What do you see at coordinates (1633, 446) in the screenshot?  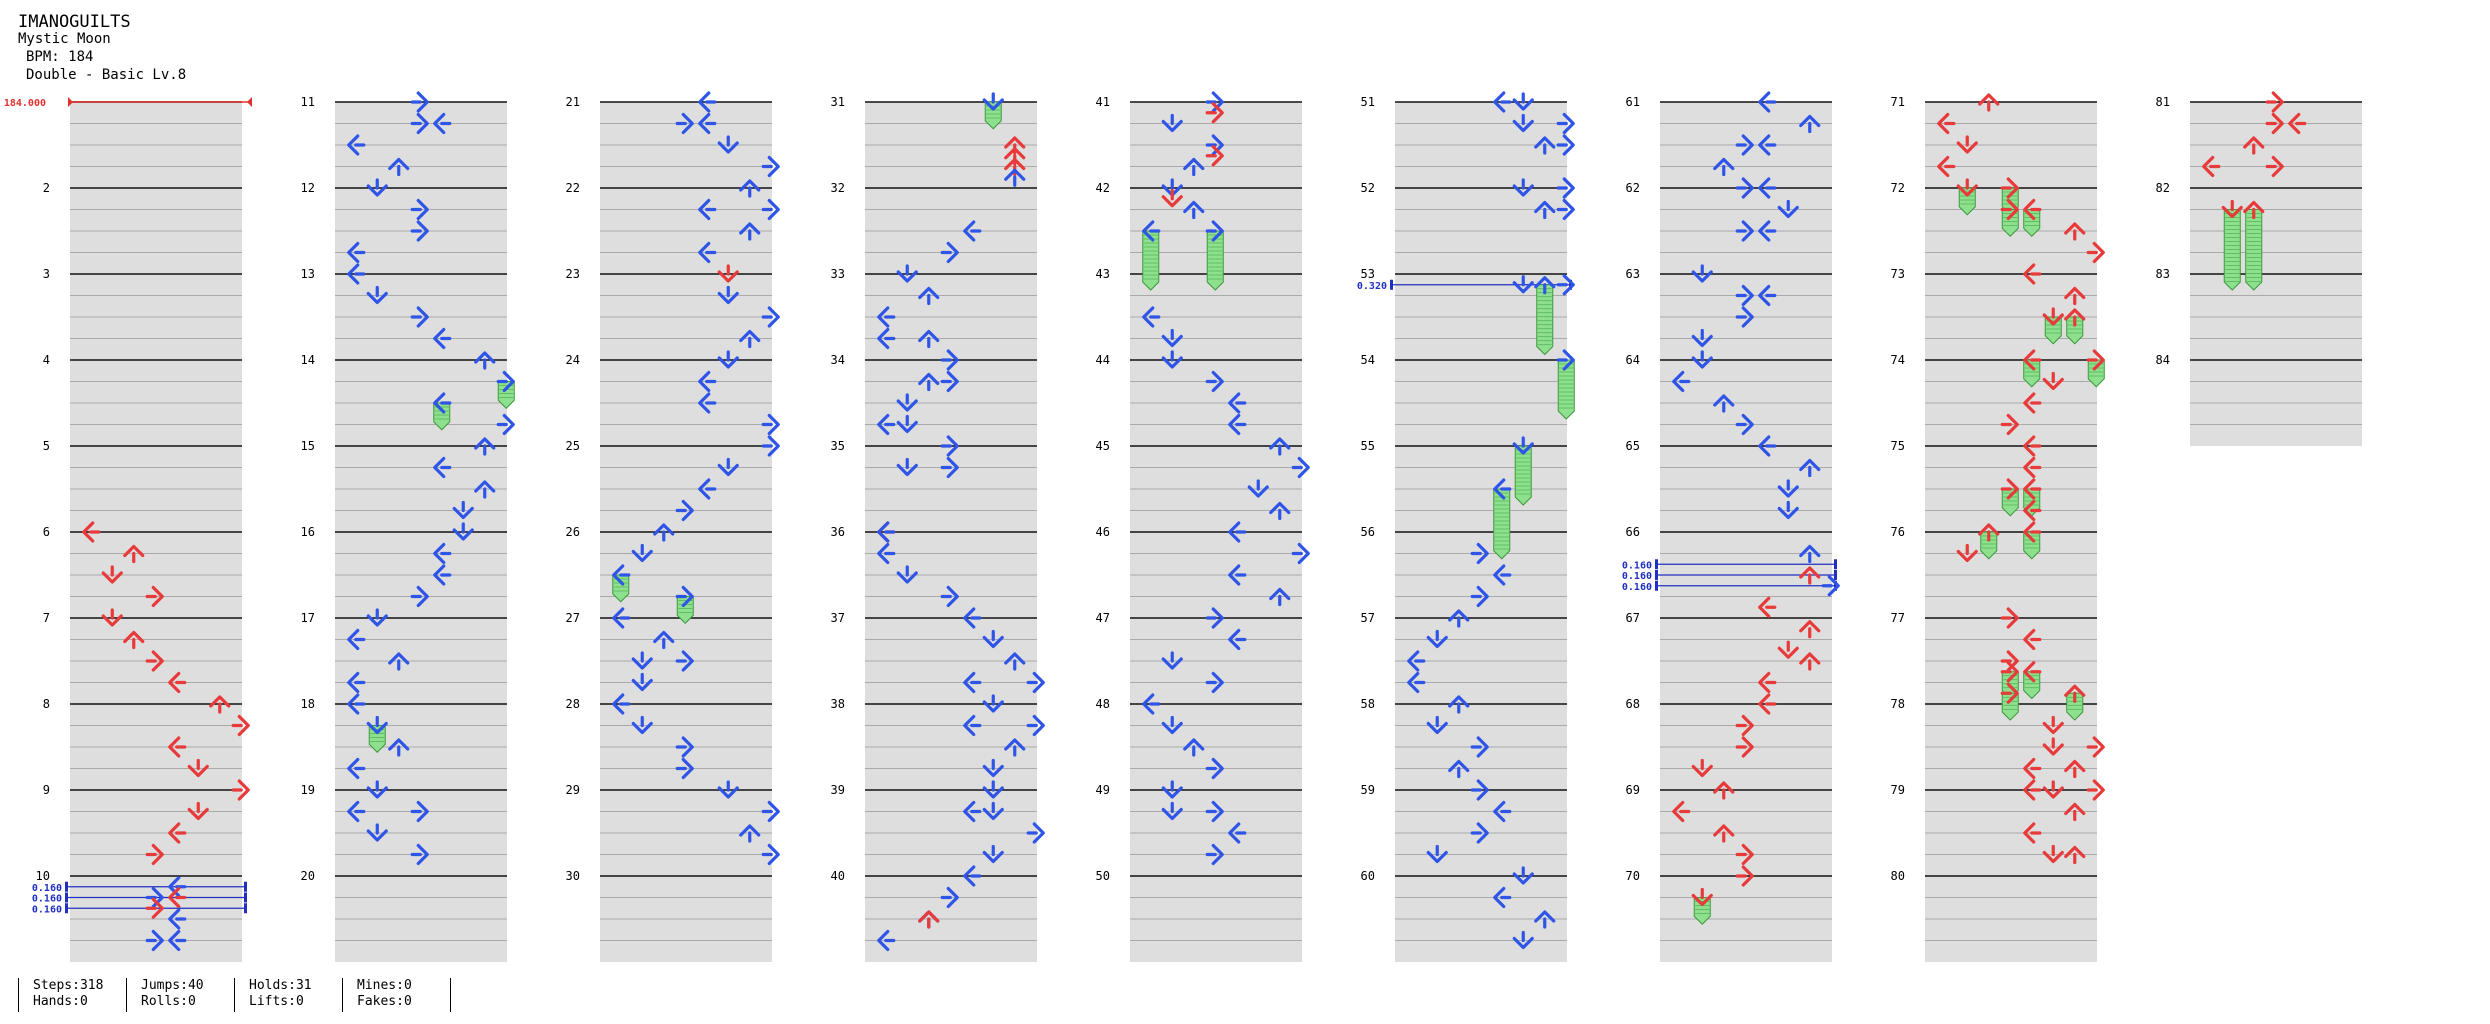 I see `measure-number: 65` at bounding box center [1633, 446].